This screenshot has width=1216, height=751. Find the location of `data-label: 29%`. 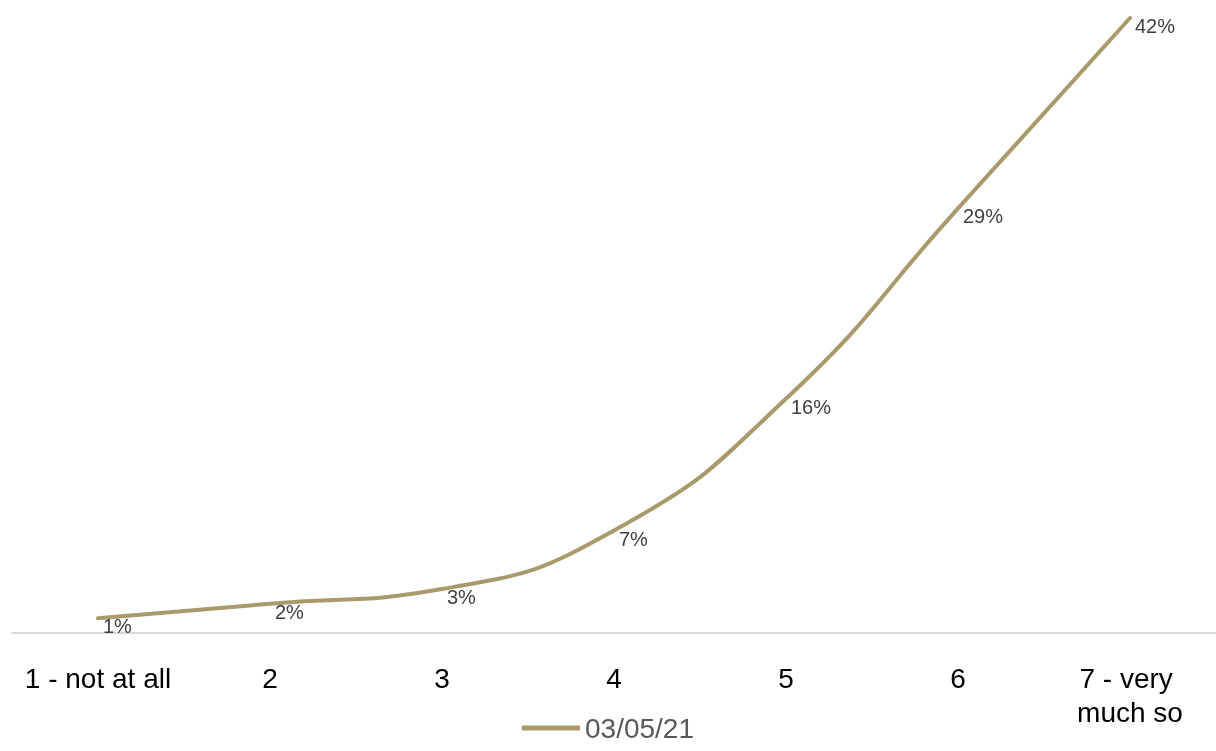

data-label: 29% is located at coordinates (983, 216).